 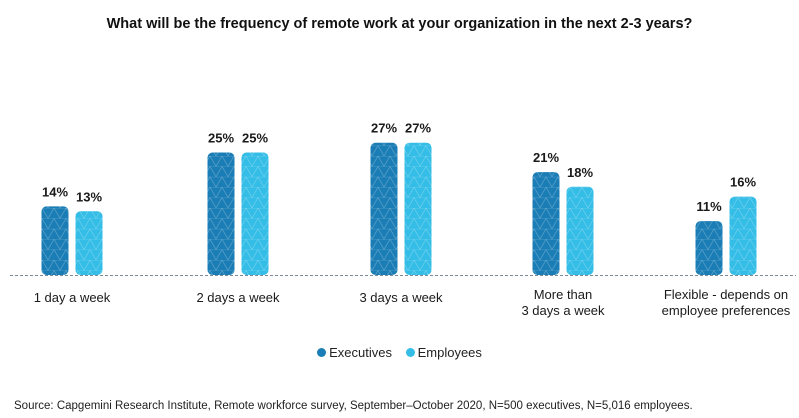 What do you see at coordinates (221, 138) in the screenshot?
I see `data-label-executives-2-days-a-week: 25%` at bounding box center [221, 138].